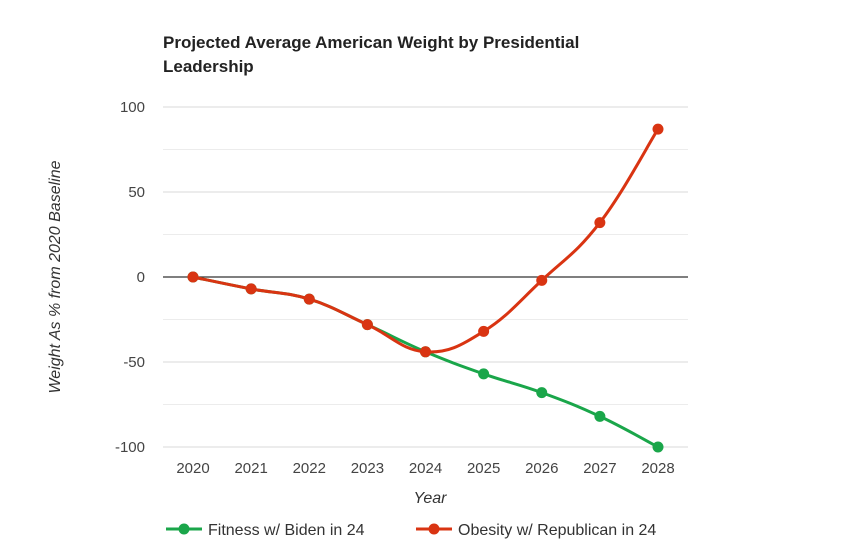 This screenshot has width=850, height=558. What do you see at coordinates (367, 468) in the screenshot?
I see `x-tick-label: 2023` at bounding box center [367, 468].